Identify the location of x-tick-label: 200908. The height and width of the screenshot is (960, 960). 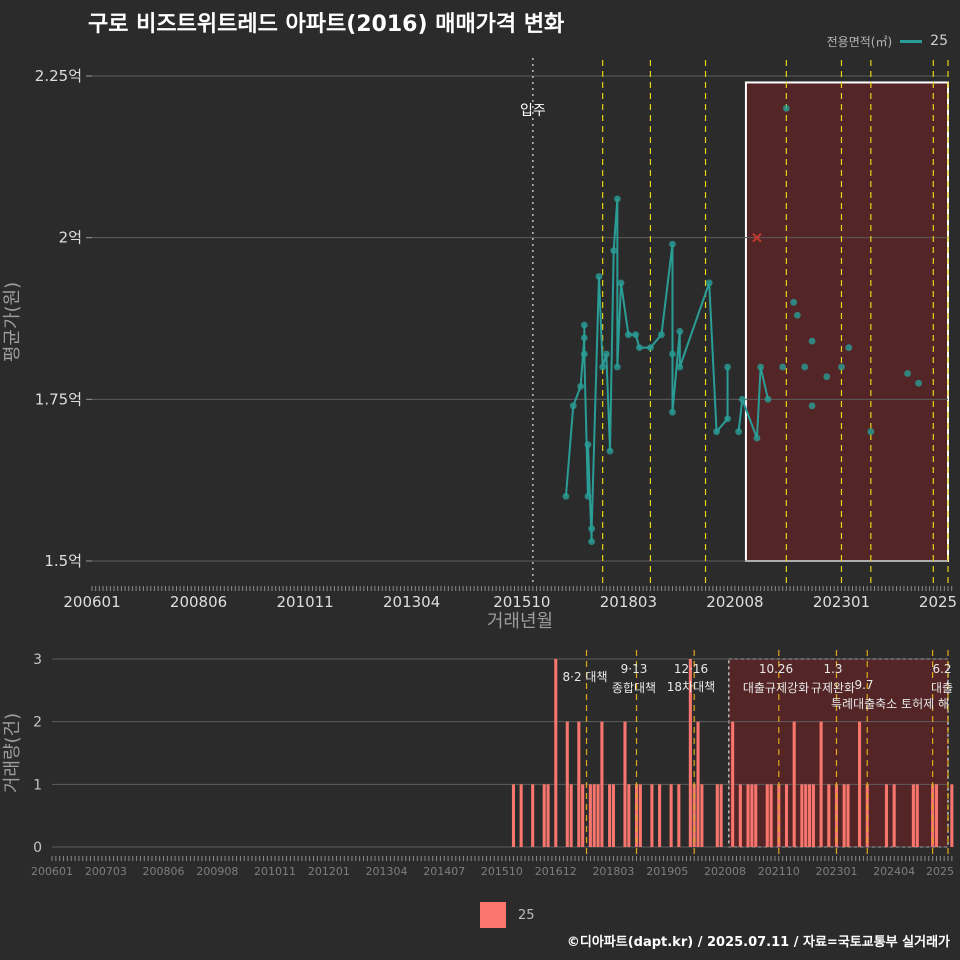
(217, 871).